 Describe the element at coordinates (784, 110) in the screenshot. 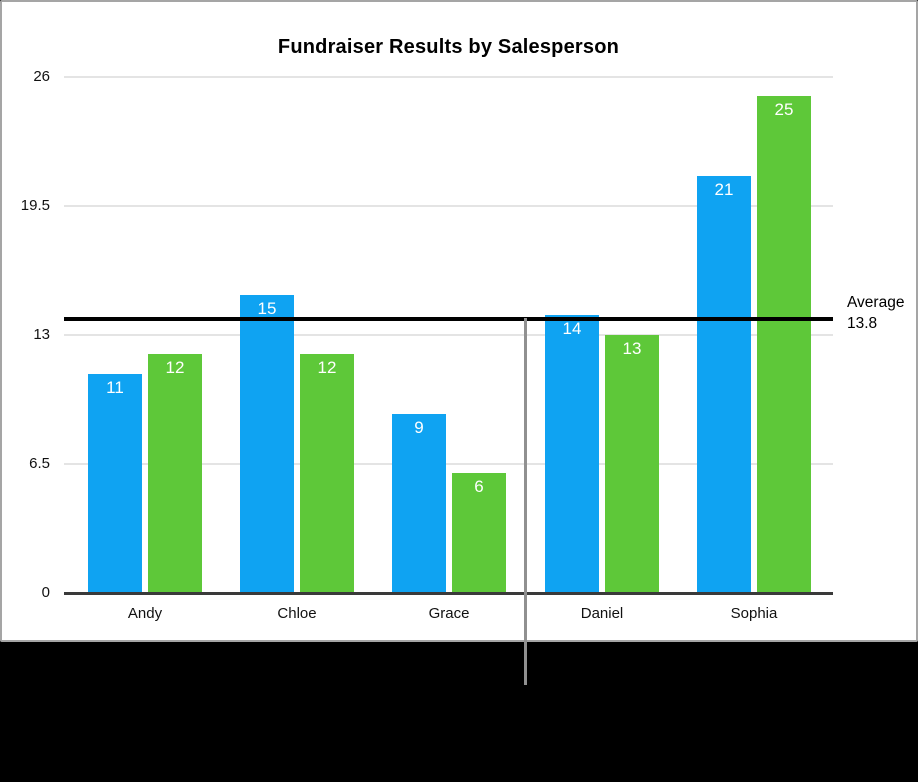

I see `bar-value-label: 25` at that location.